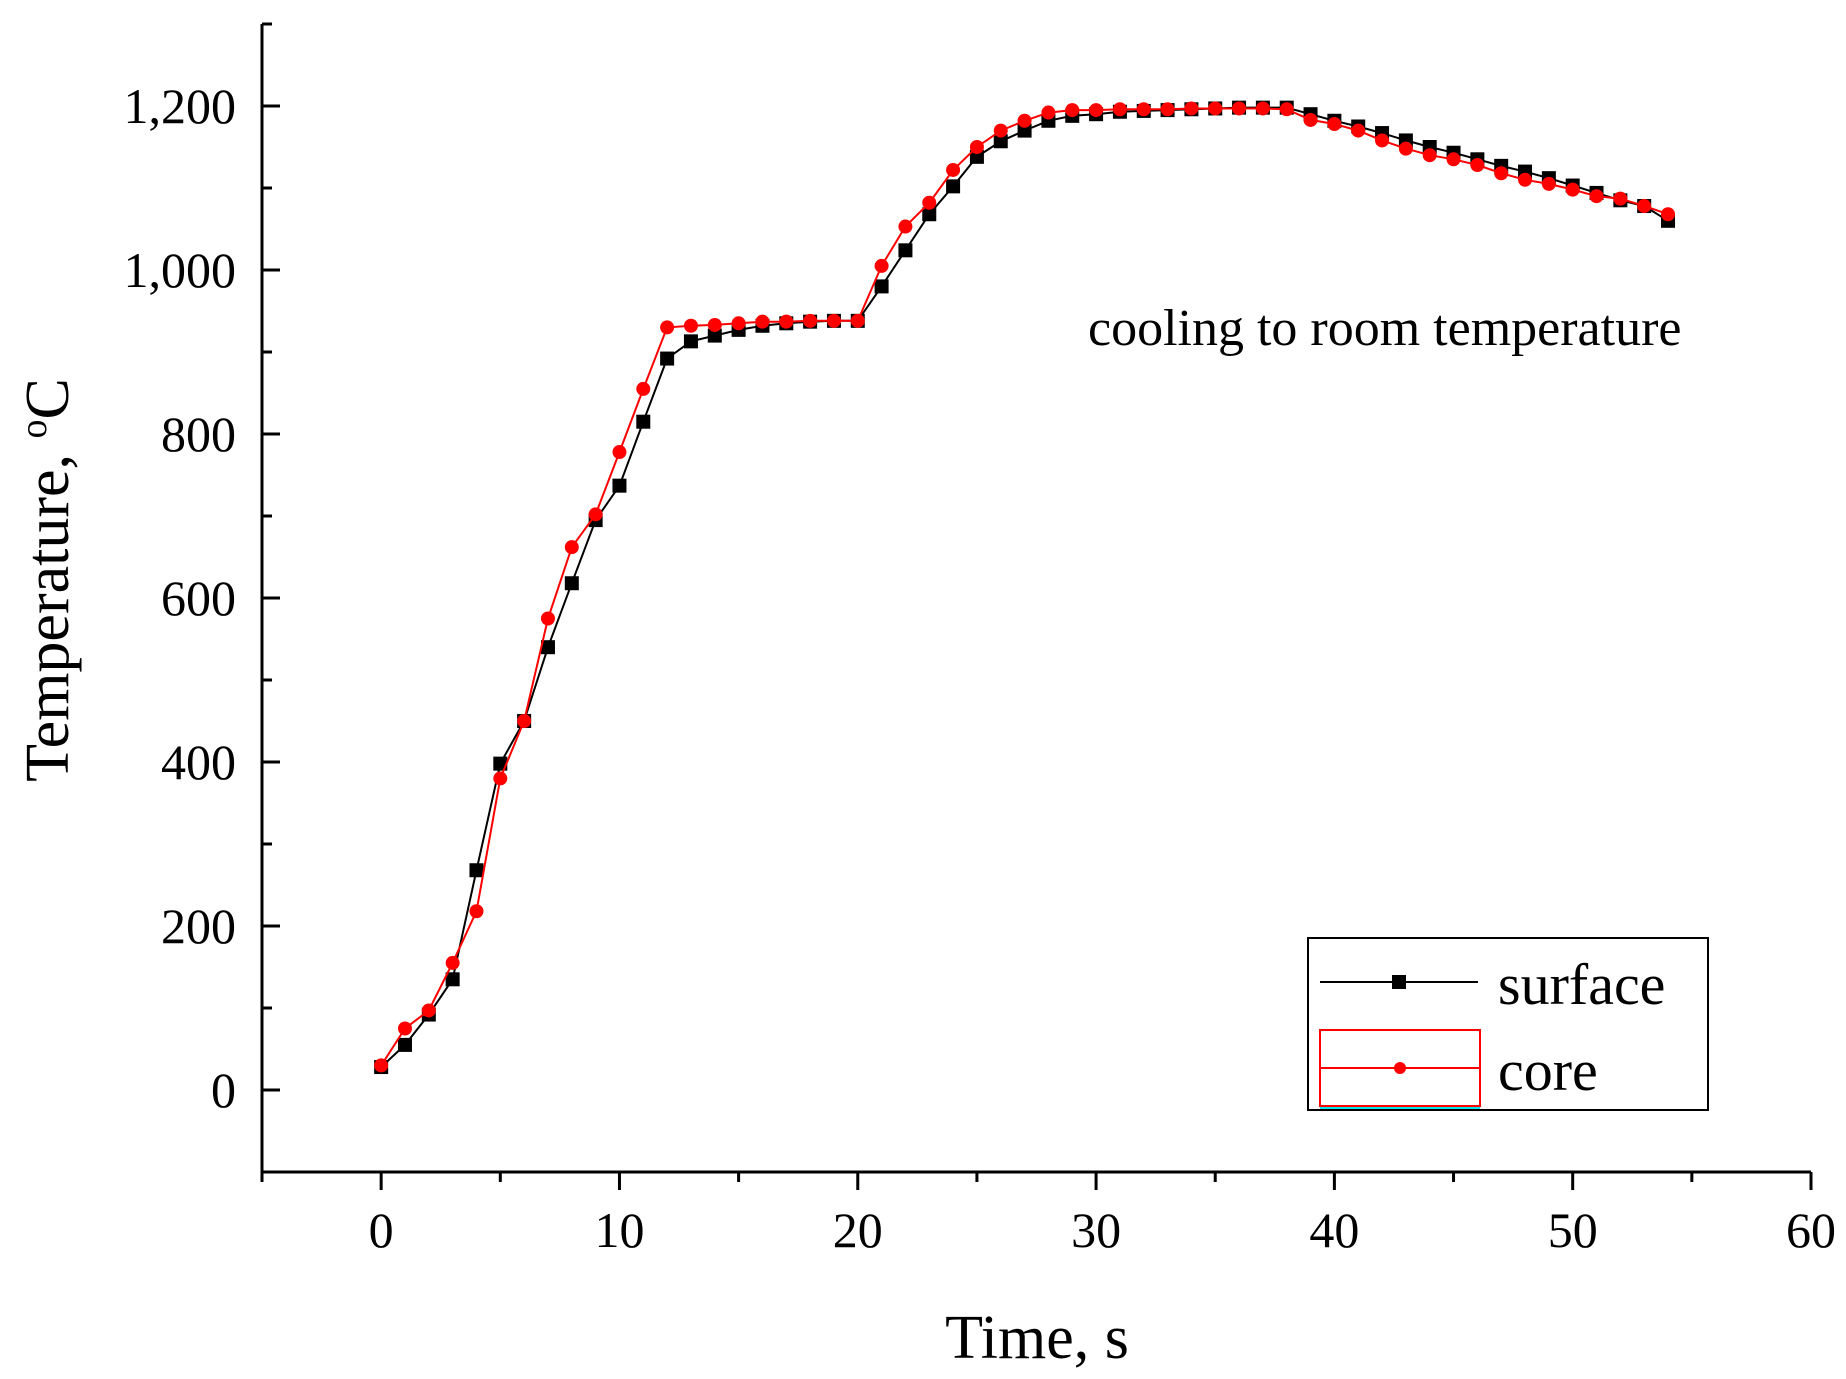  I want to click on x-axis-title: Time, s, so click(1037, 1338).